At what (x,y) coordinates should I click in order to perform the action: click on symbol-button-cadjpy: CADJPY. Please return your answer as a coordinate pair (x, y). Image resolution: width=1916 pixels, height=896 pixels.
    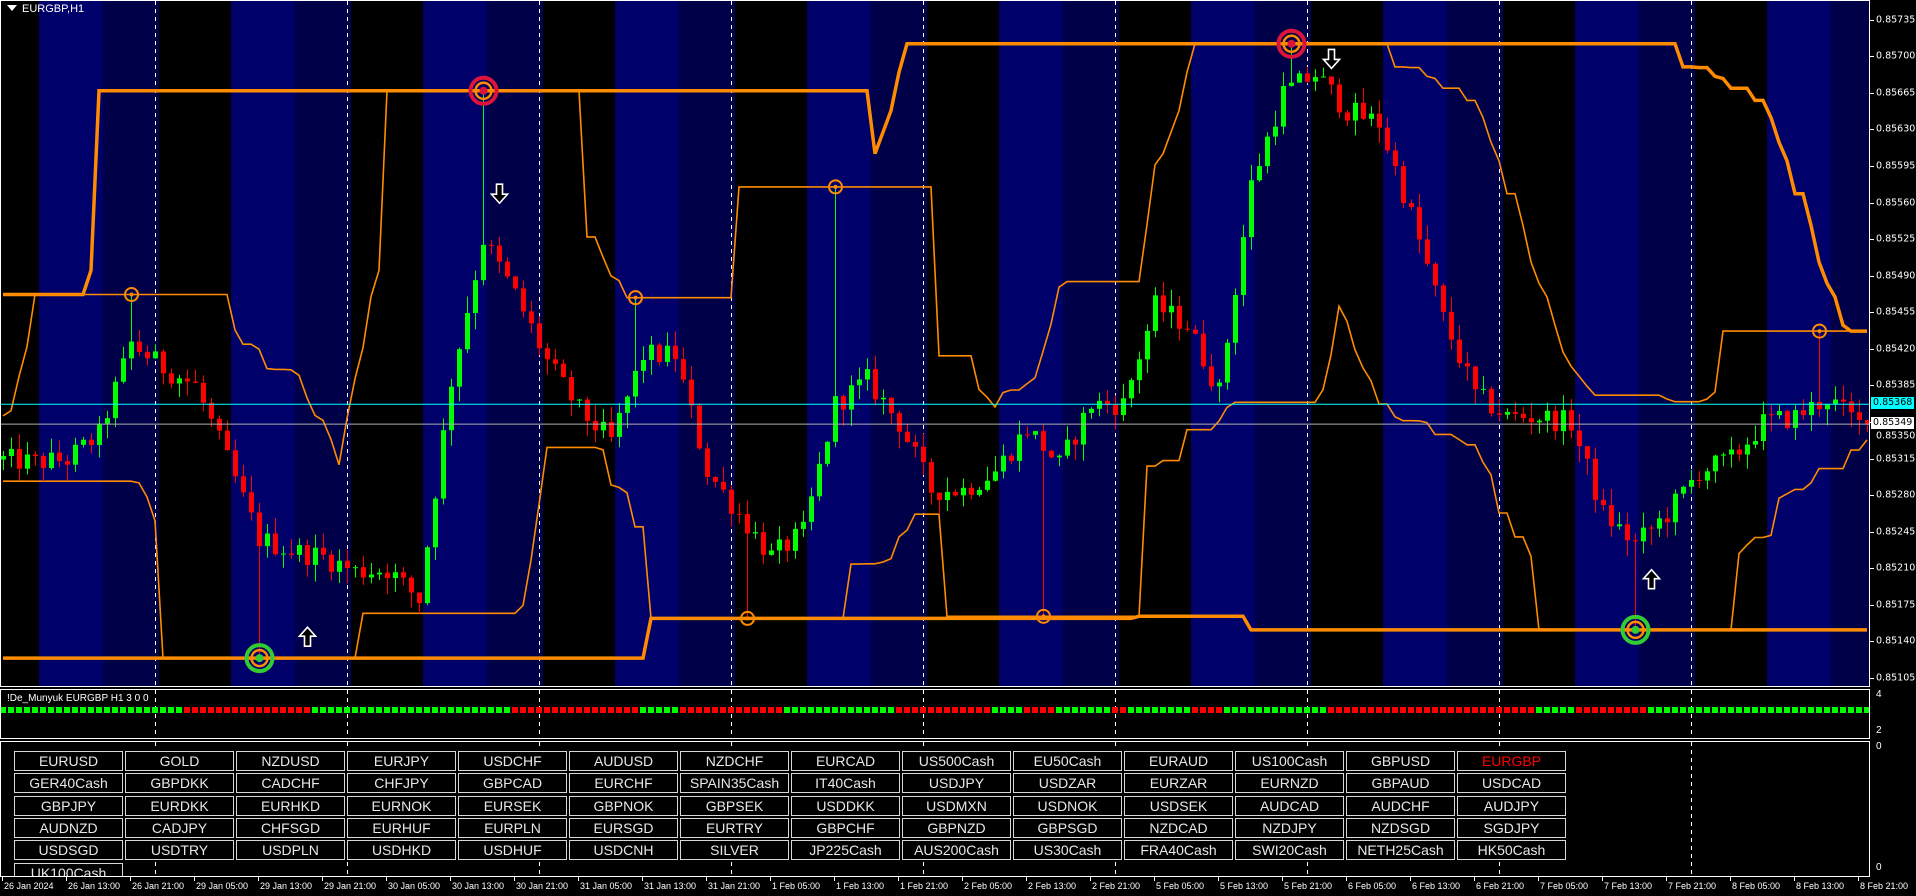
    Looking at the image, I should click on (179, 827).